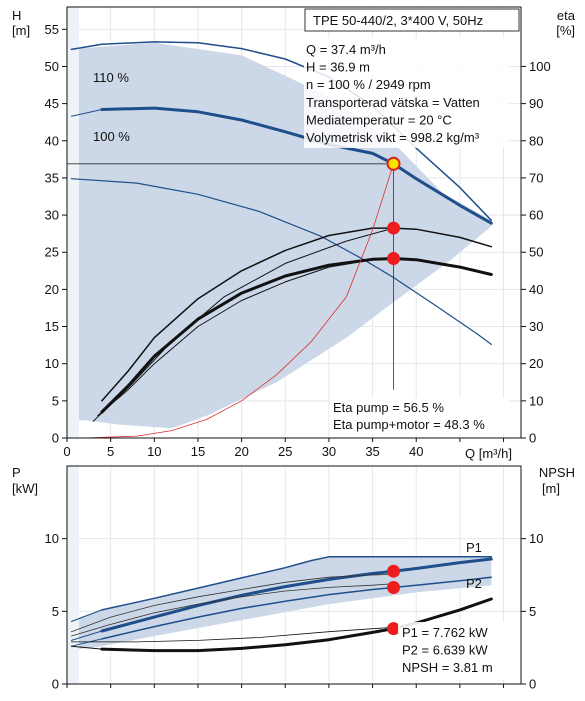  What do you see at coordinates (416, 451) in the screenshot?
I see `x-tick-label: 40` at bounding box center [416, 451].